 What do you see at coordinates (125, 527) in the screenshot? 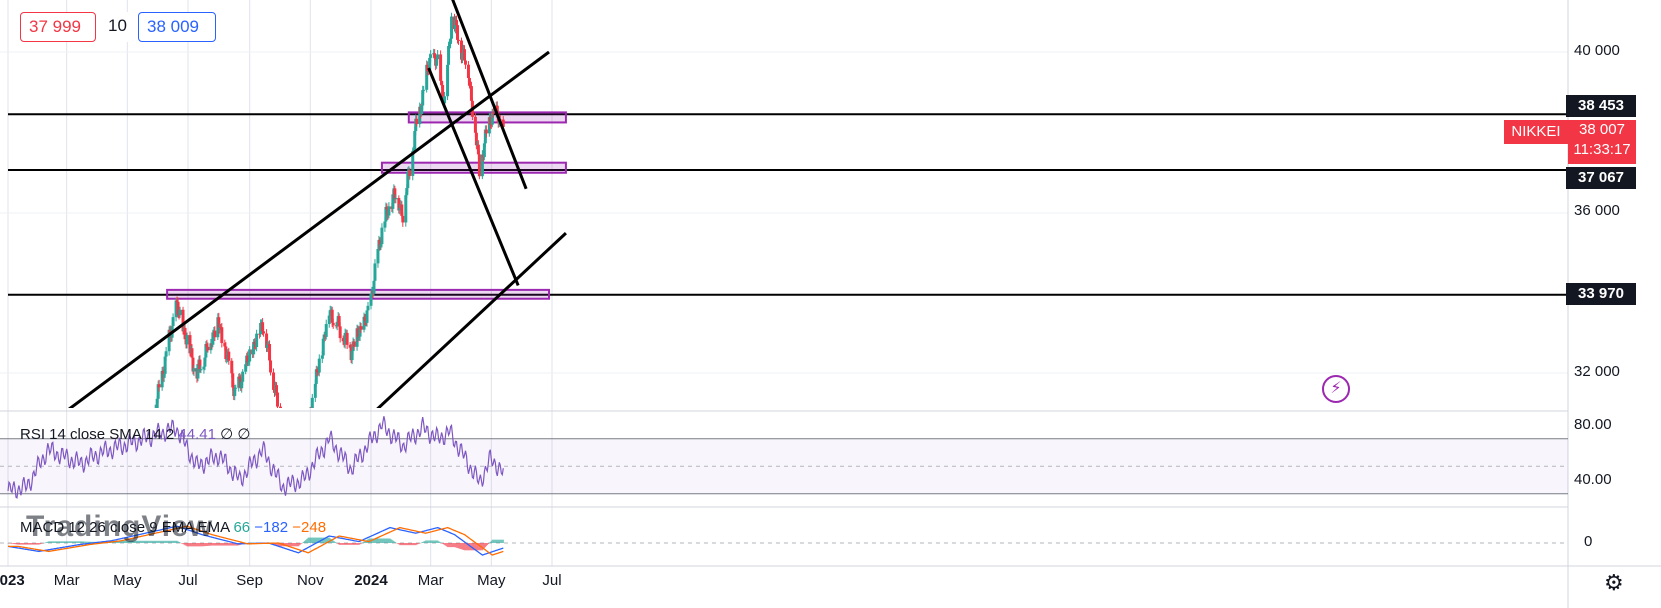
I see `macd-legend-title: MACD 12 26 close 9 EMA EMA` at bounding box center [125, 527].